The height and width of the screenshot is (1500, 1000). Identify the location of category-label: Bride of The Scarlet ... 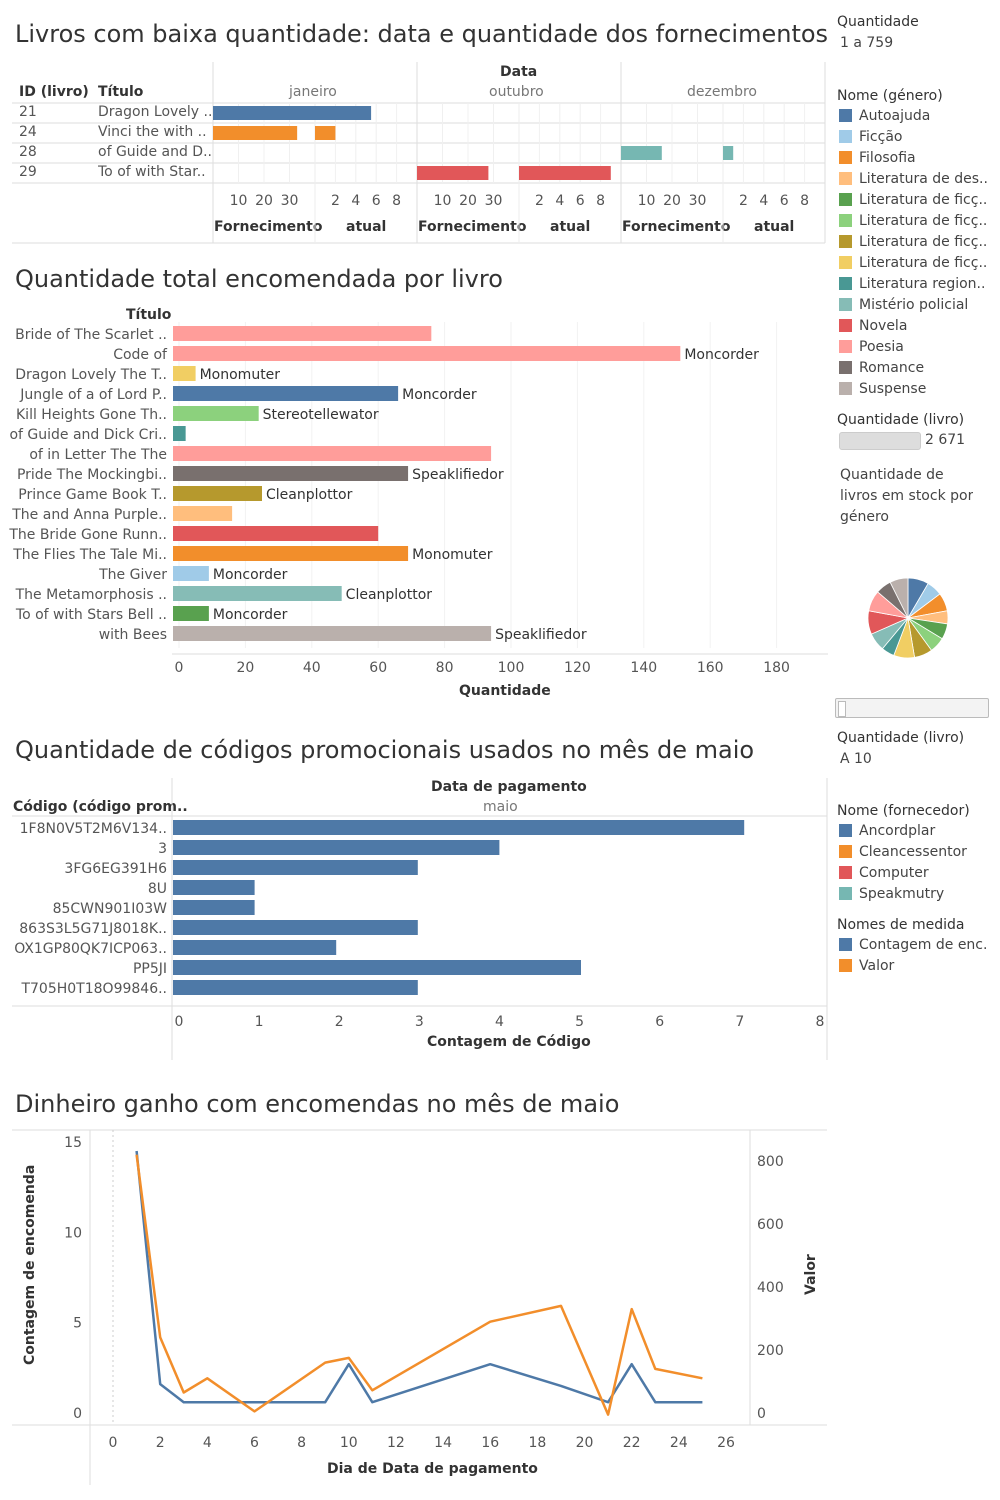
(91, 335).